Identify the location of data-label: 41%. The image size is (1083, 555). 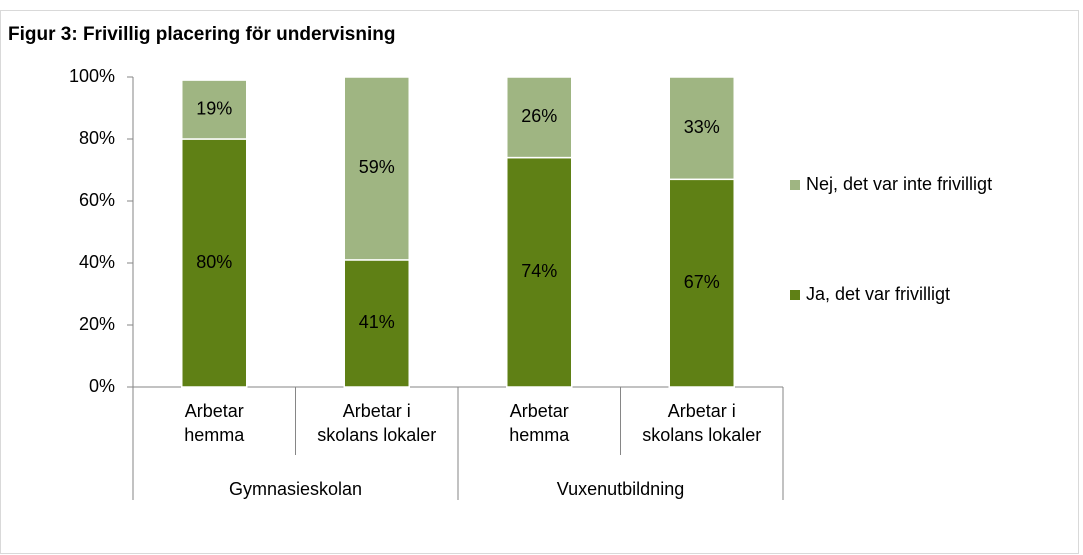
(377, 322).